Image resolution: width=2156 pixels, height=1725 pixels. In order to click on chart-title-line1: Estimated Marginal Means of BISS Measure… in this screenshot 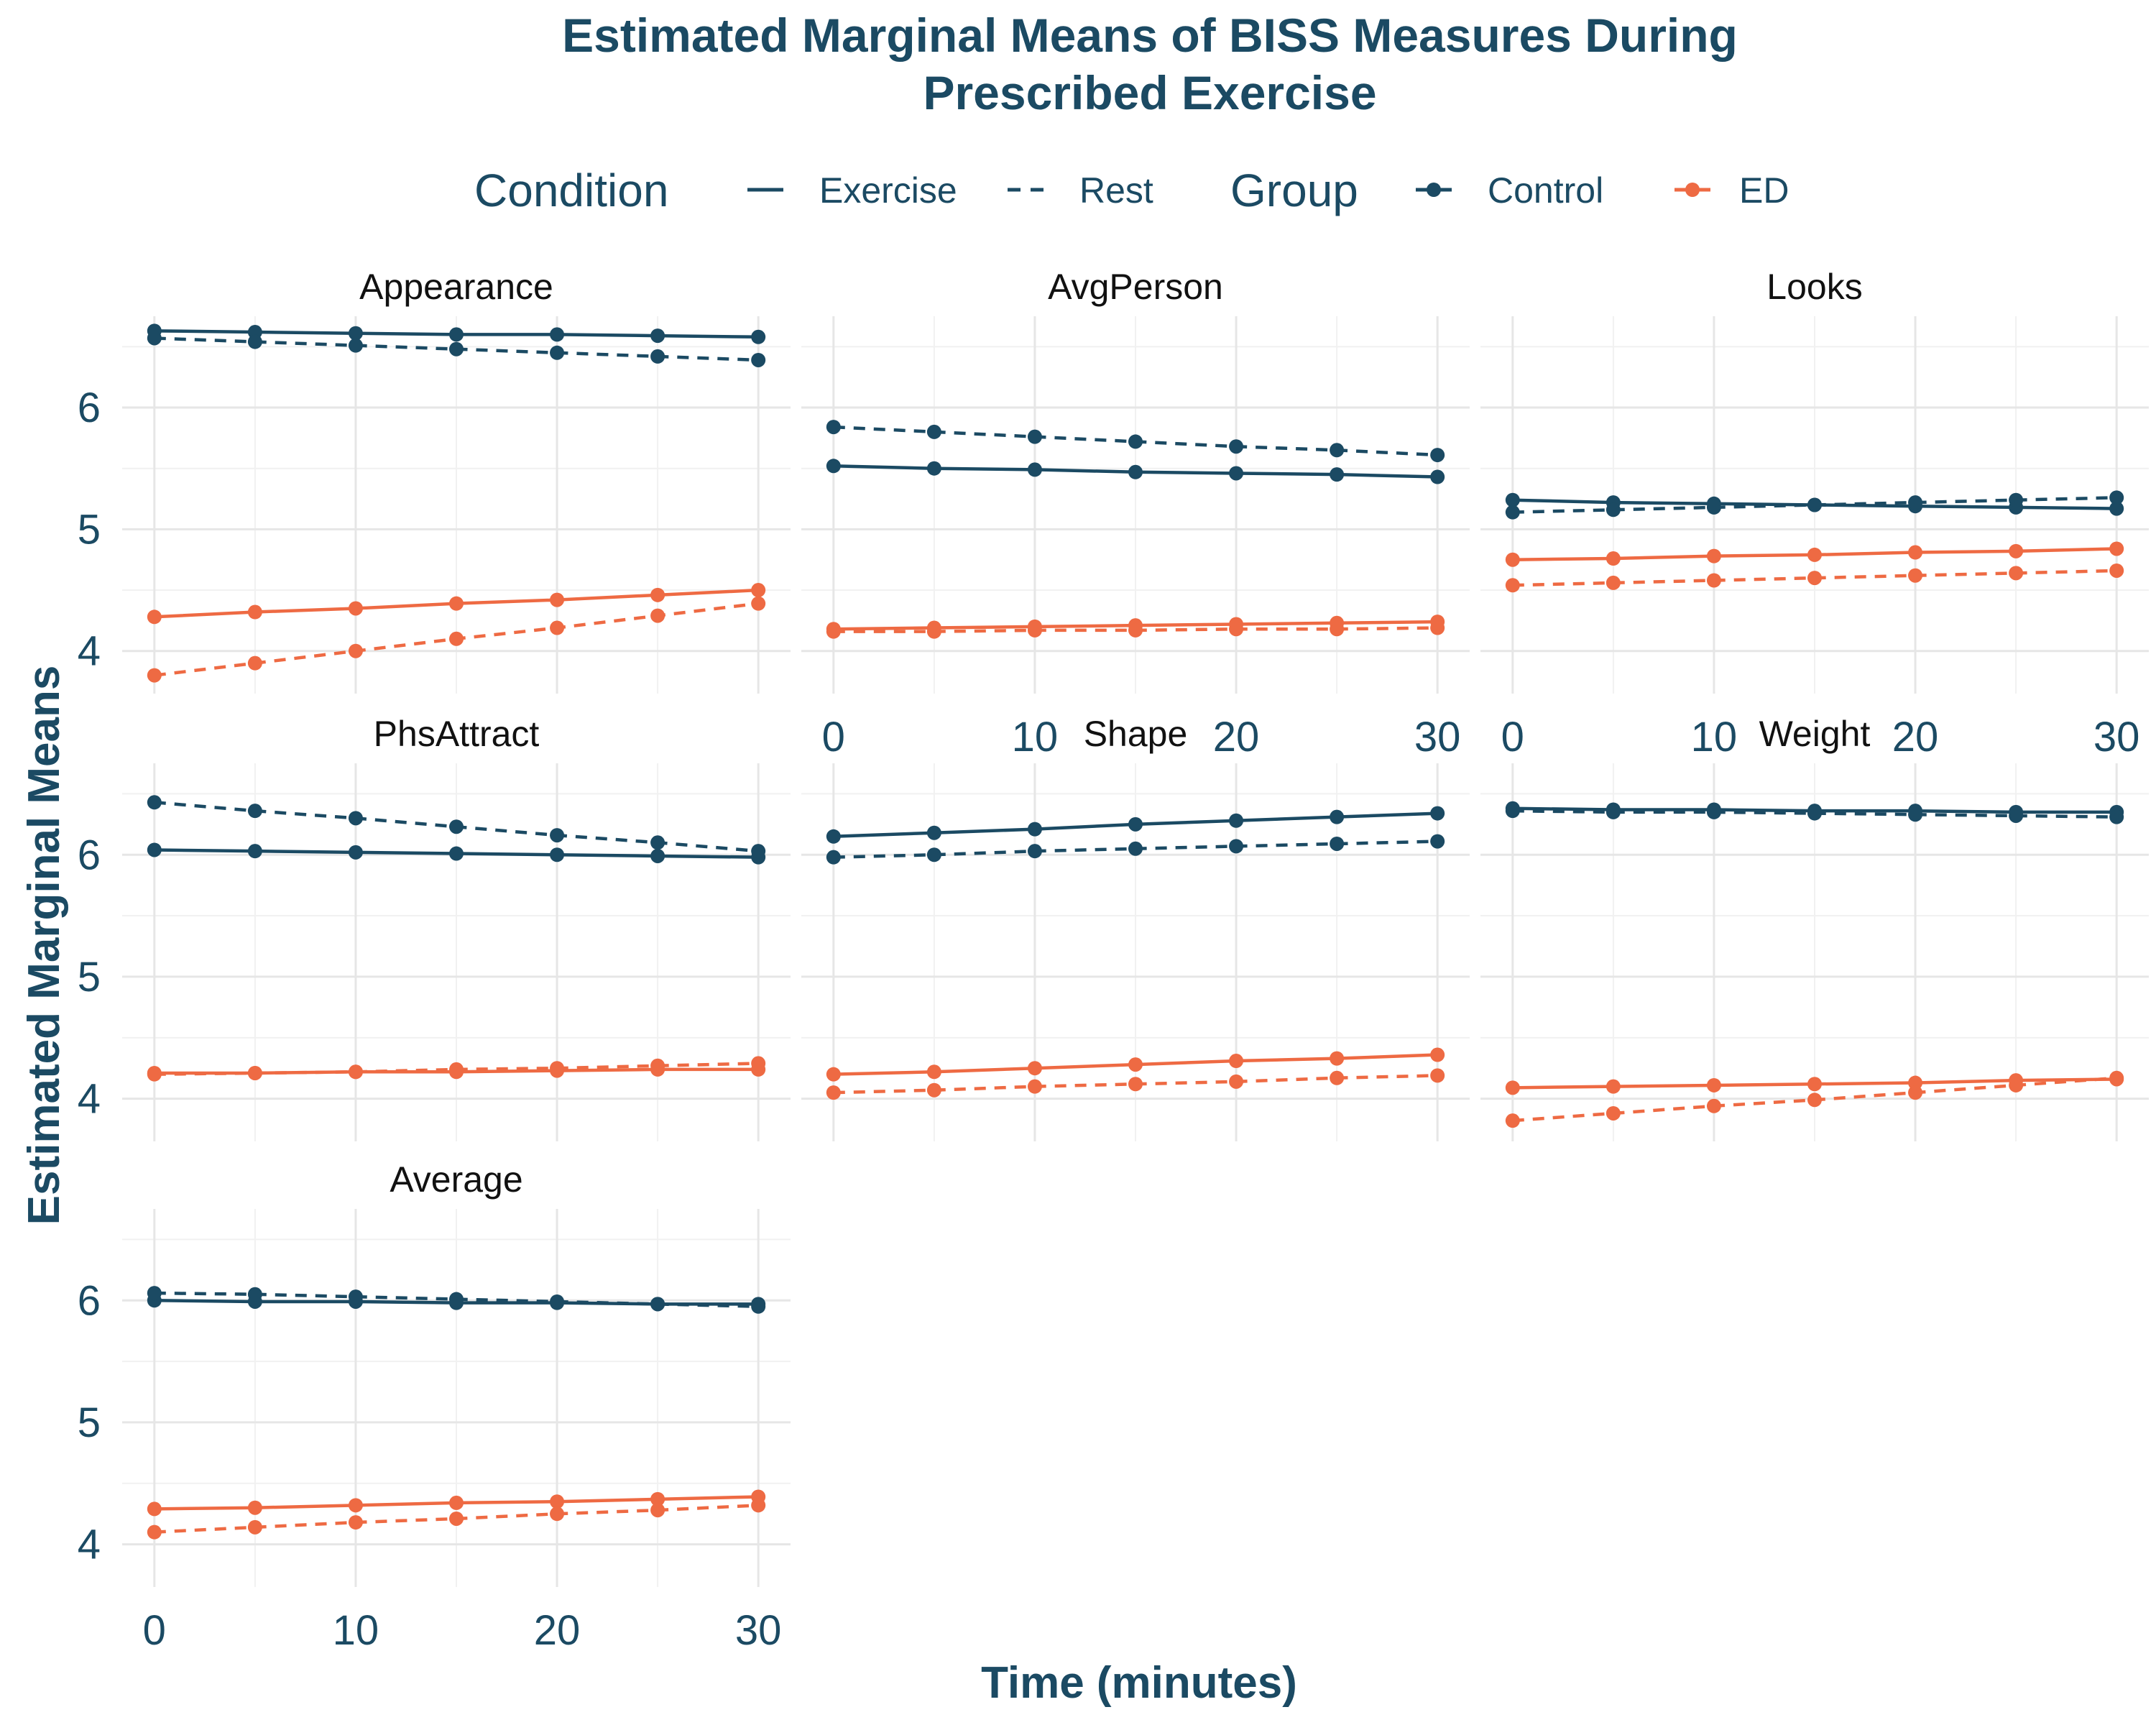, I will do `click(1150, 35)`.